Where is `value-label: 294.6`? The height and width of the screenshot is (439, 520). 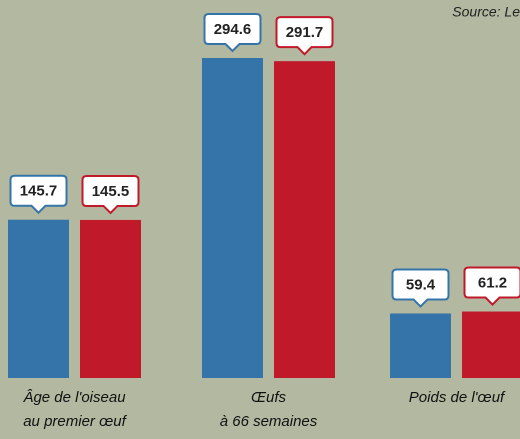
value-label: 294.6 is located at coordinates (233, 29).